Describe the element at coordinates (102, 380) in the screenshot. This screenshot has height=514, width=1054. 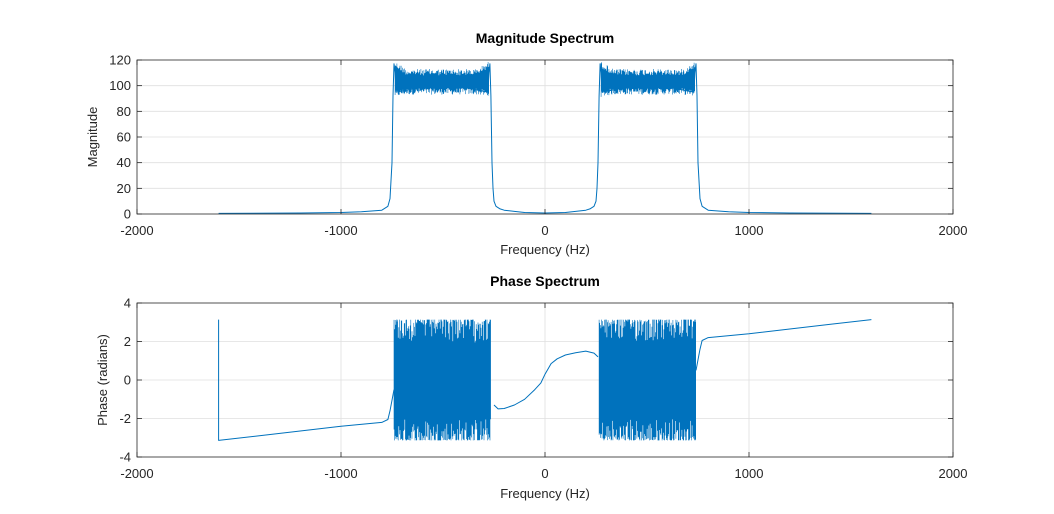
I see `phase-y-axis-label: Phase (radians)` at that location.